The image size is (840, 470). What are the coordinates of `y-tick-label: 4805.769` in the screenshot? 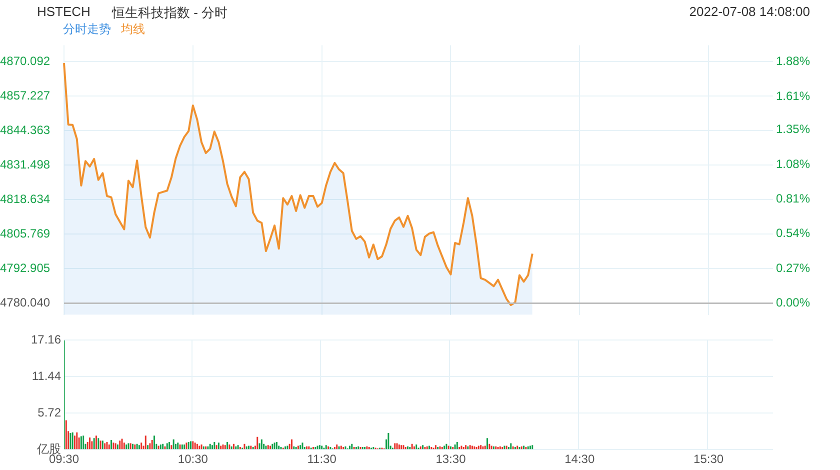 It's located at (25, 233).